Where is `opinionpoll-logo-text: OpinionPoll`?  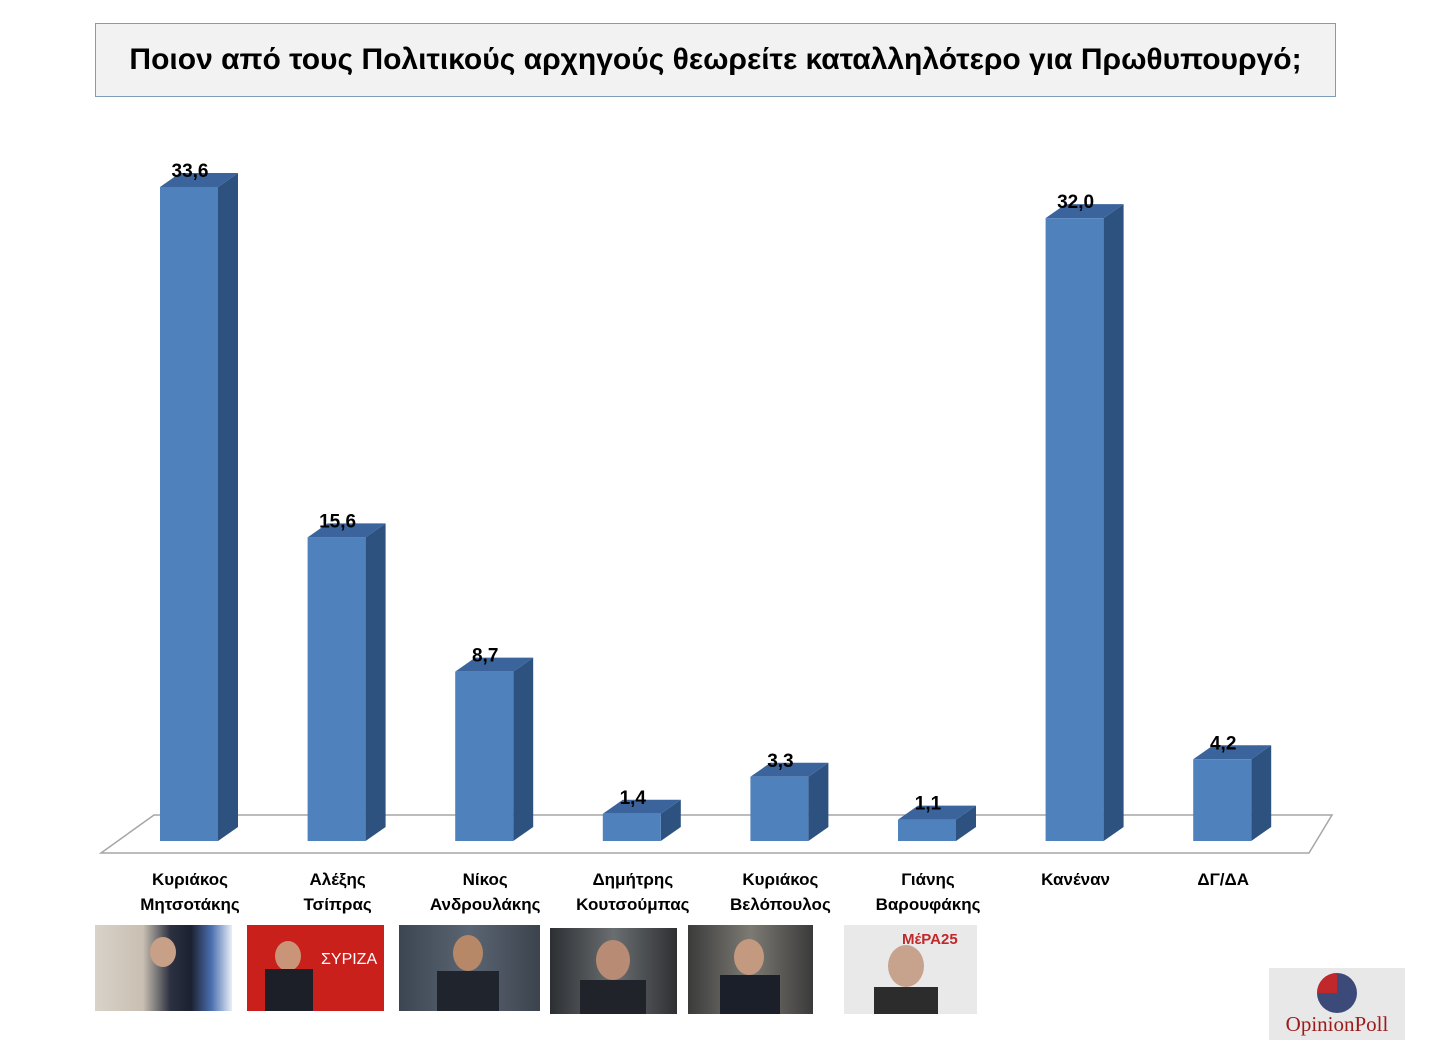
opinionpoll-logo-text: OpinionPoll is located at coordinates (1337, 1024).